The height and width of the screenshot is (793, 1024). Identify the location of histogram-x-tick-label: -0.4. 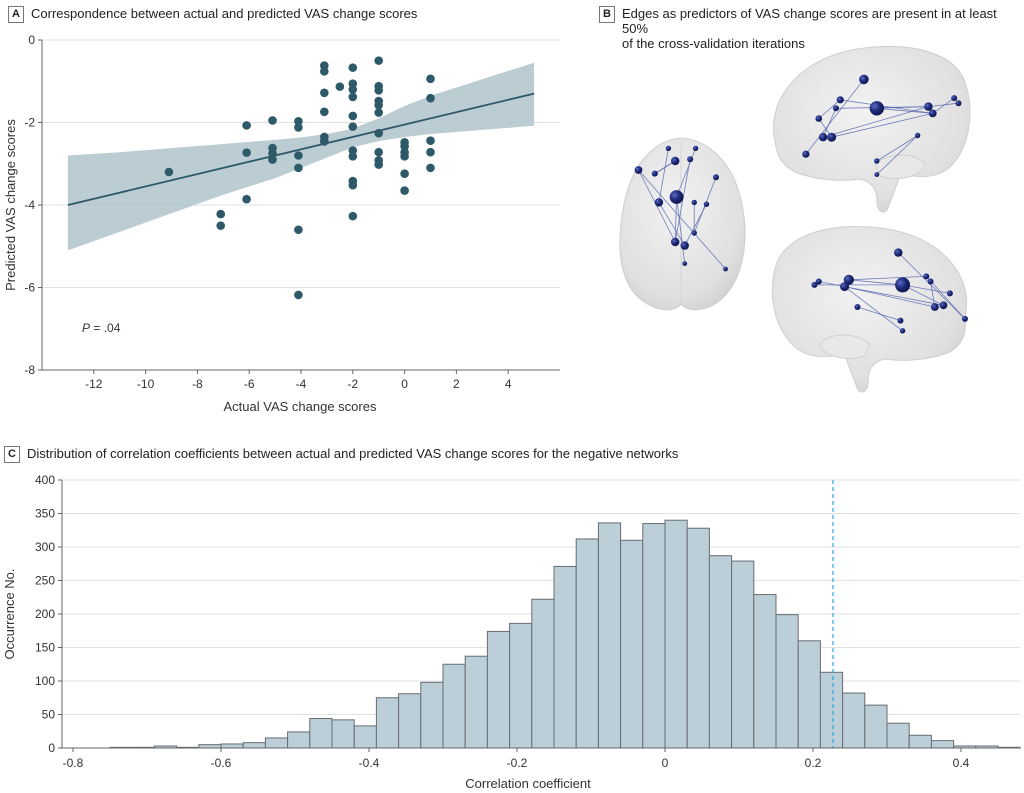
(369, 763).